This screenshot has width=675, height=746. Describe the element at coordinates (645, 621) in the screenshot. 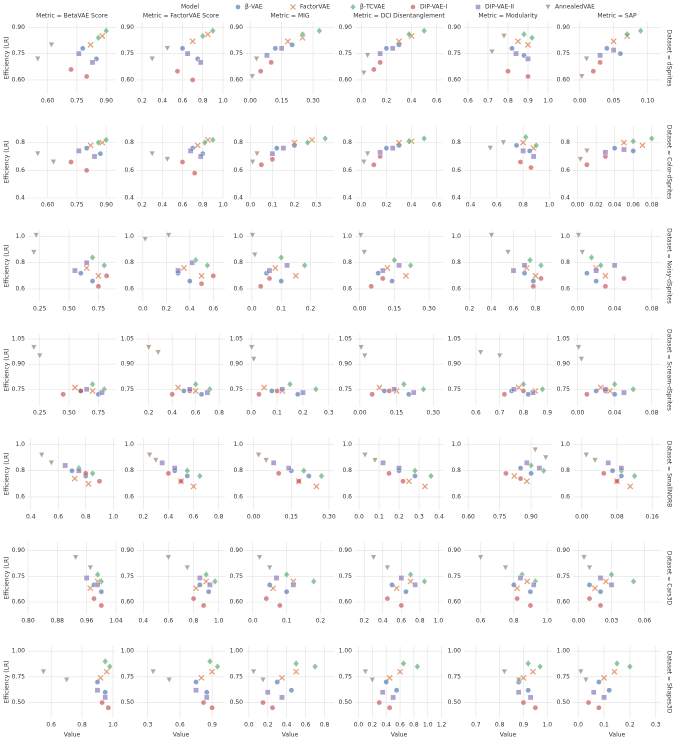

I see `x-tick-label: 0.06` at that location.